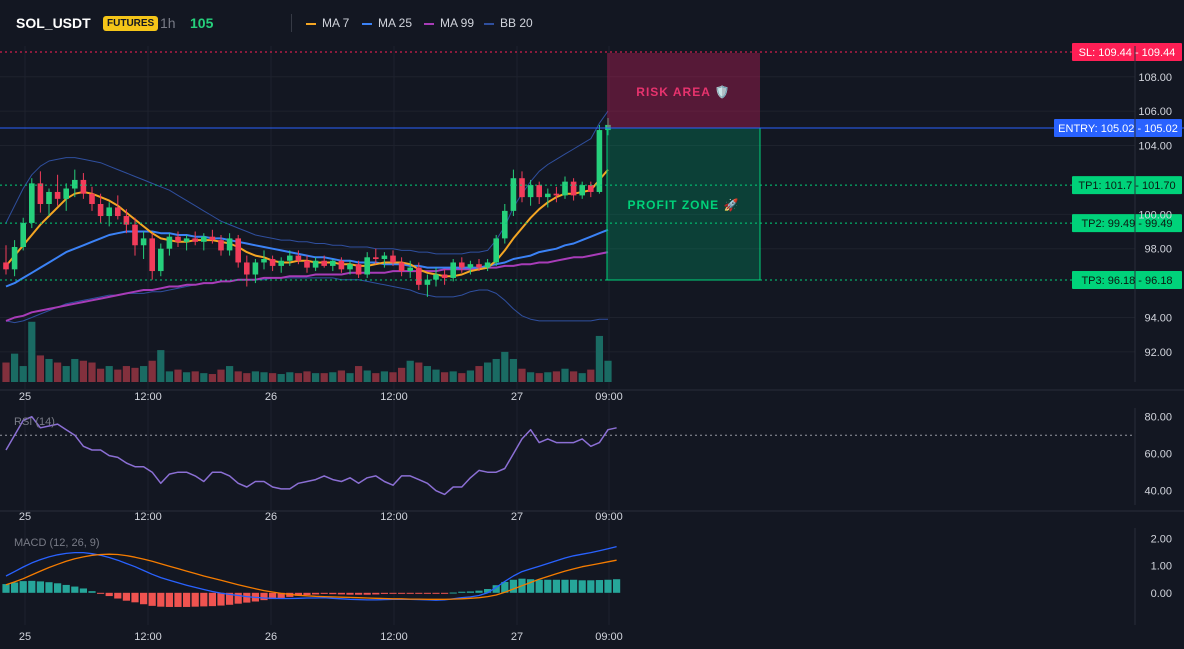 The width and height of the screenshot is (1184, 649). I want to click on price-tick-label: 100.00, so click(1155, 215).